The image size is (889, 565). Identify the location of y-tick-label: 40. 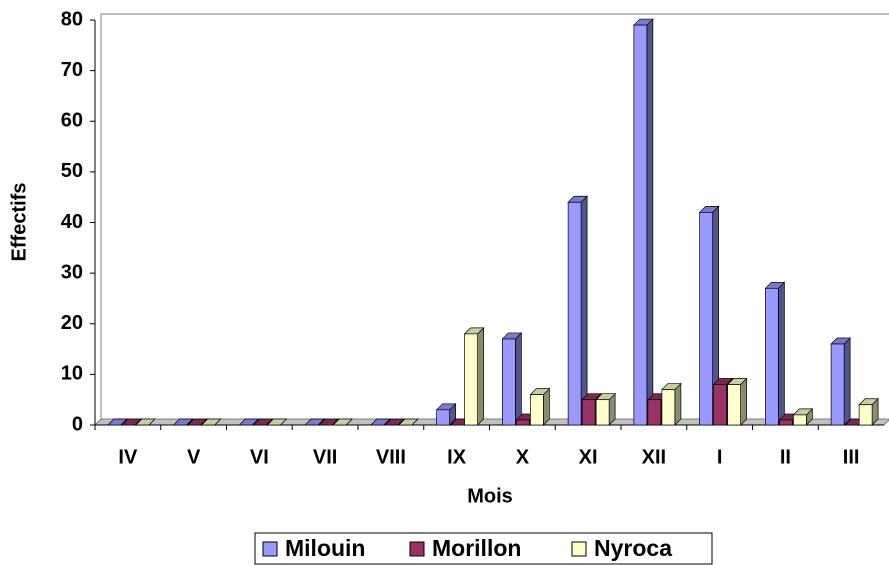
(72, 222).